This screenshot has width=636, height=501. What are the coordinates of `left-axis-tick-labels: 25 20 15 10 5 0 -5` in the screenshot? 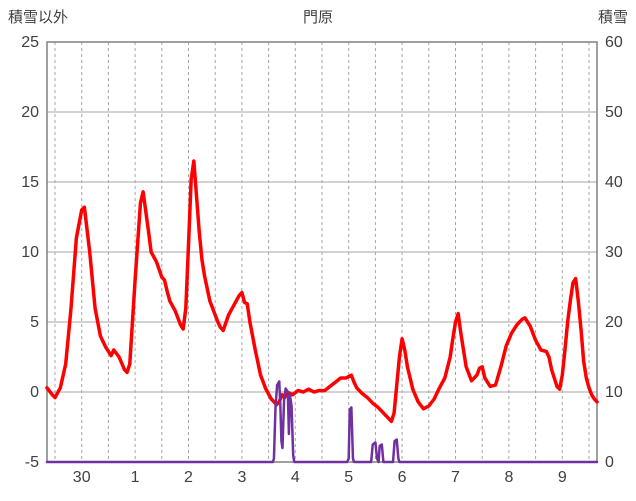 It's located at (30, 252).